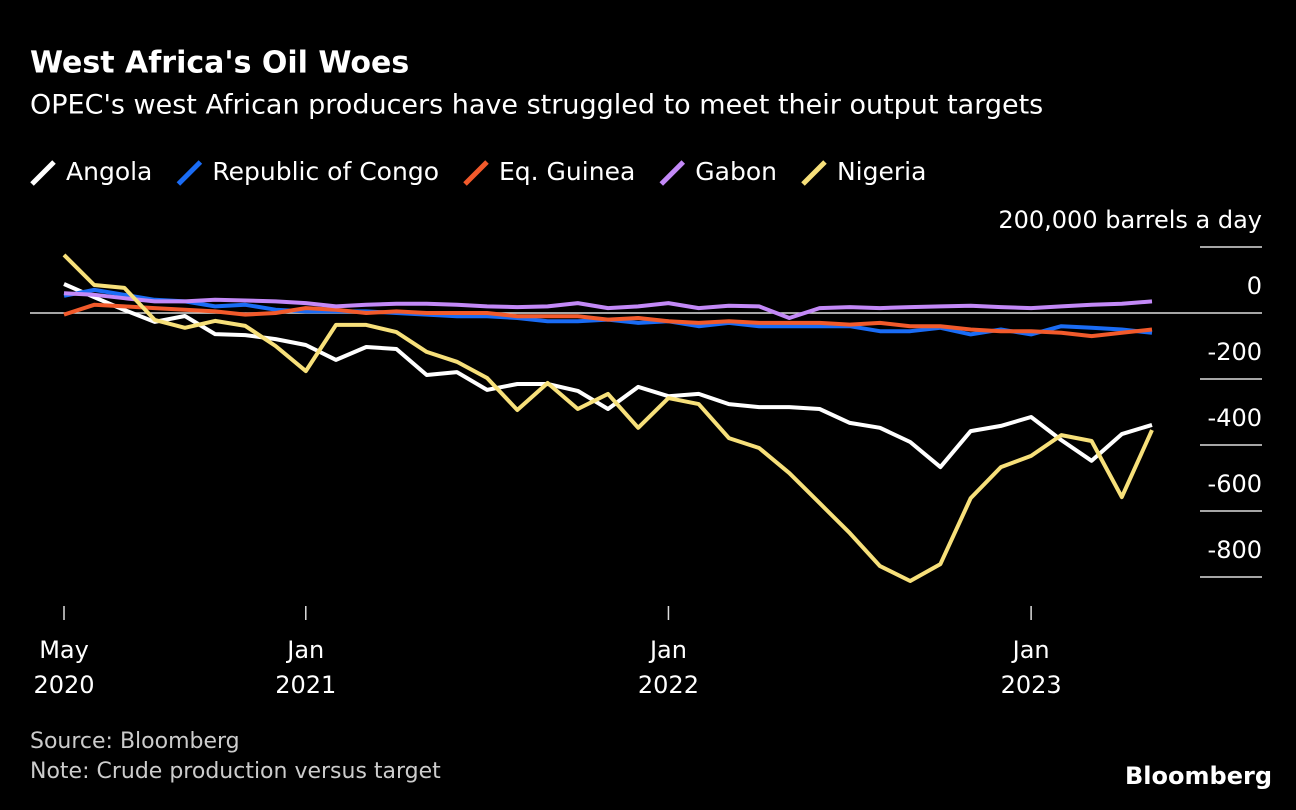 This screenshot has width=1296, height=810. Describe the element at coordinates (325, 171) in the screenshot. I see `legend-label: Republic of Congo` at that location.